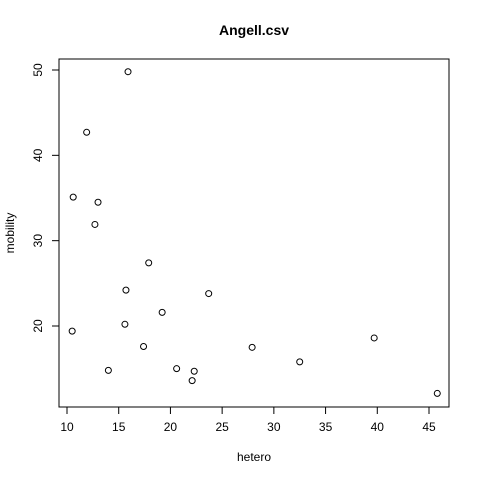  I want to click on x-tick-label: 10, so click(67, 427).